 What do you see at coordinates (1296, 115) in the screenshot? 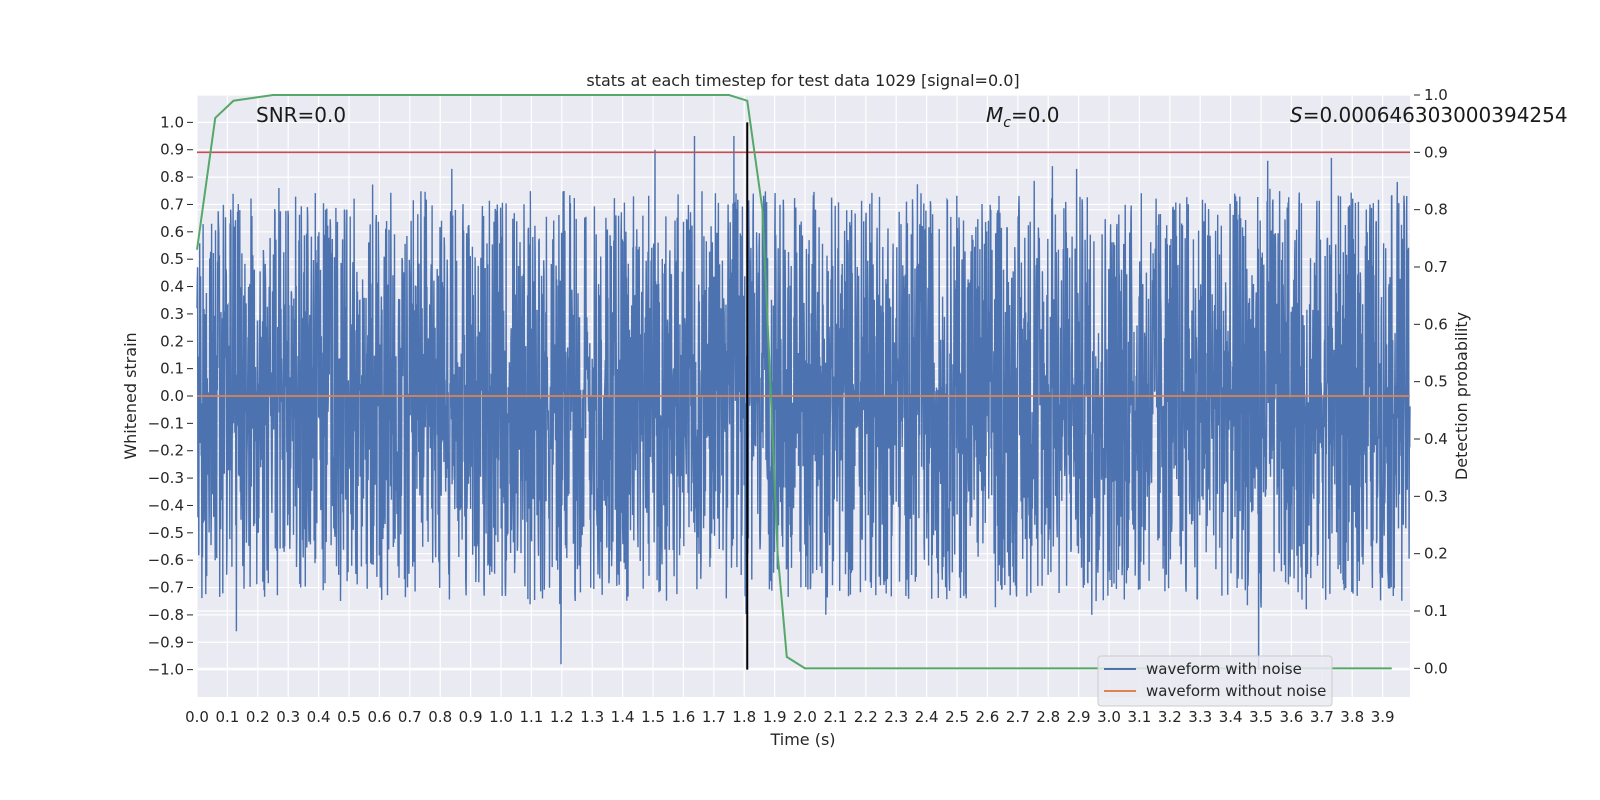
I see `s-symbol: S` at bounding box center [1296, 115].